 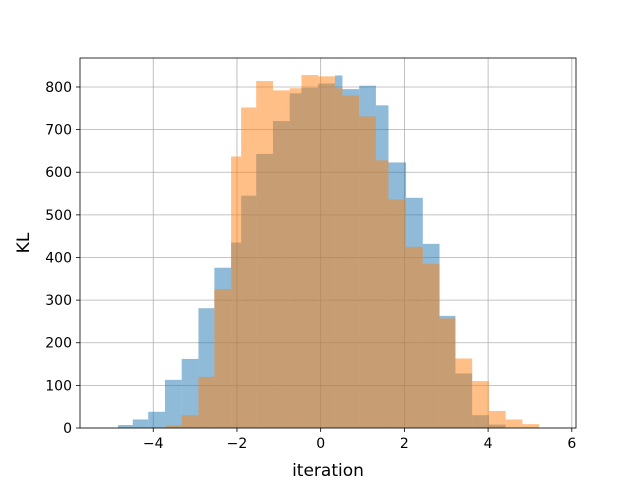 I want to click on y-tick-label: 0, so click(x=67, y=429).